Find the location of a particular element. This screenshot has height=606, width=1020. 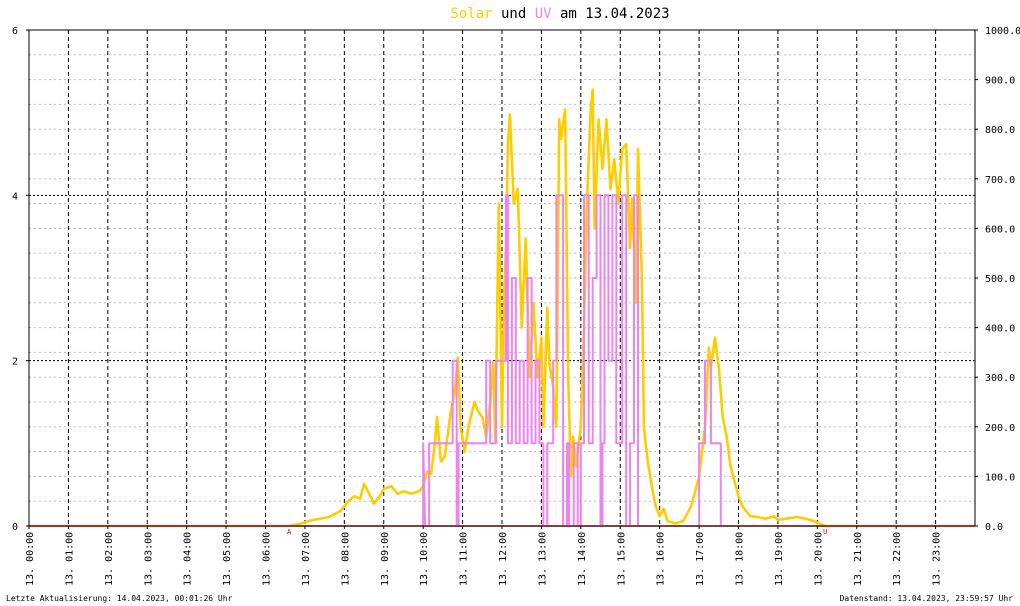

x-tick-label: 13. 03:00 is located at coordinates (148, 559).